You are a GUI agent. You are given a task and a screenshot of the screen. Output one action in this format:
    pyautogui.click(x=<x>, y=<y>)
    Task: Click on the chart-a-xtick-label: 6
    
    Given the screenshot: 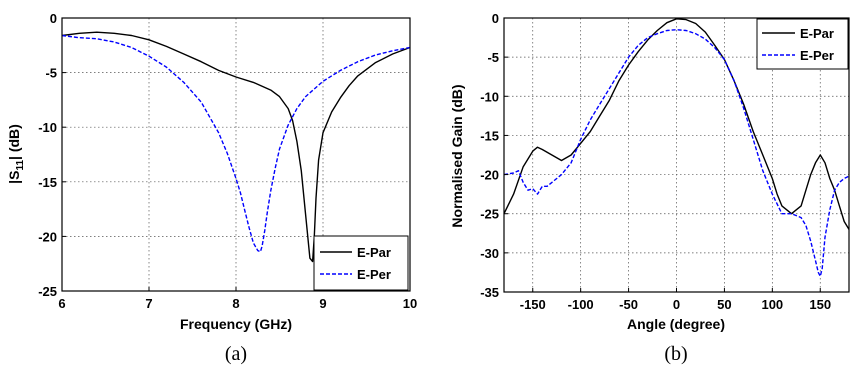 What is the action you would take?
    pyautogui.click(x=61, y=303)
    